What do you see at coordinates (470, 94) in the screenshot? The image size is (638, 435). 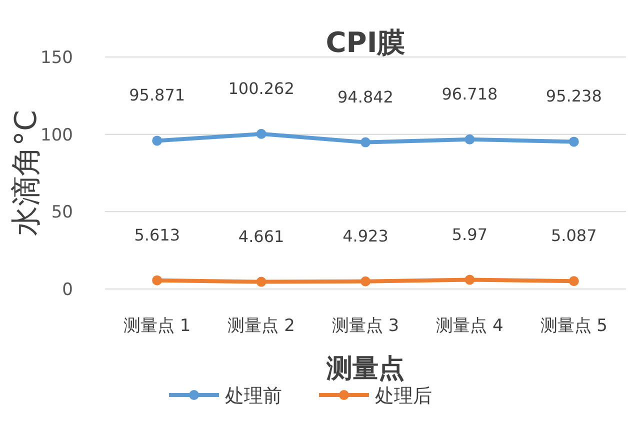 I see `data-label: 96.718` at bounding box center [470, 94].